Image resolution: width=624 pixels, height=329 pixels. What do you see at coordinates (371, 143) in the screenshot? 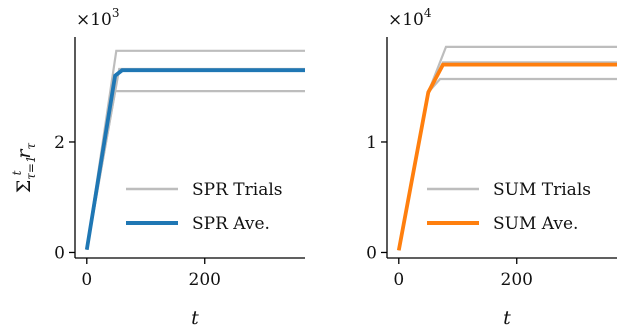
I see `sum-y-tick-label-1: 1` at bounding box center [371, 143].